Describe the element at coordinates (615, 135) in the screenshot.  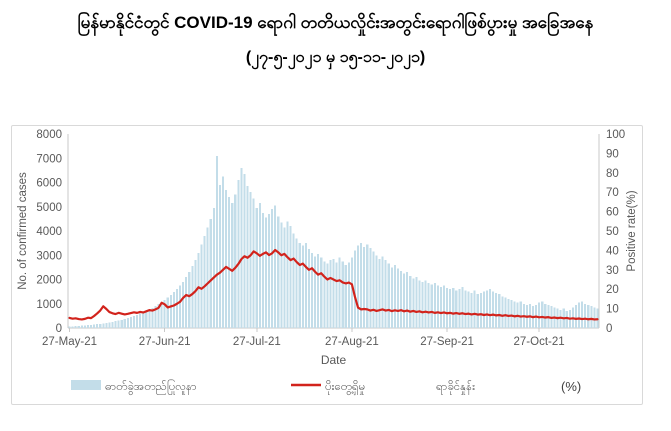
I see `right-axis-tick-label: 100` at that location.